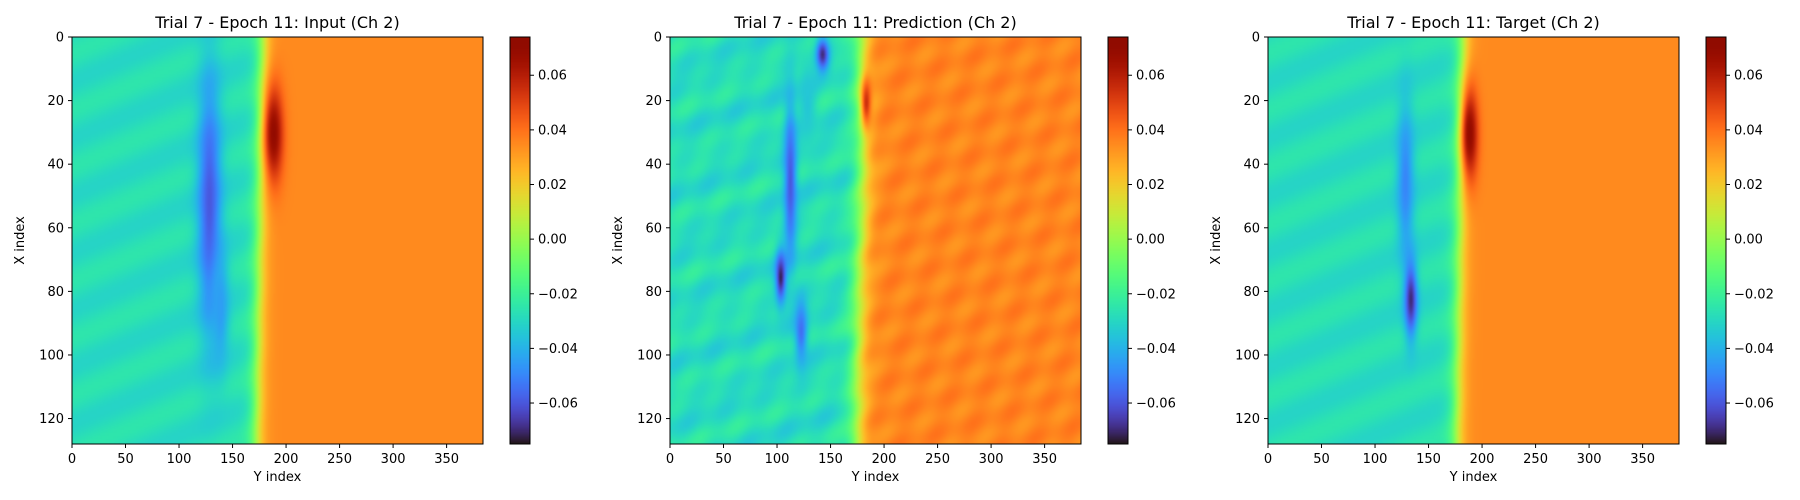 This screenshot has width=1800, height=500. What do you see at coordinates (874, 22) in the screenshot?
I see `chart-title: Trial 7 - Epoch 11: Prediction (Ch 2)` at bounding box center [874, 22].